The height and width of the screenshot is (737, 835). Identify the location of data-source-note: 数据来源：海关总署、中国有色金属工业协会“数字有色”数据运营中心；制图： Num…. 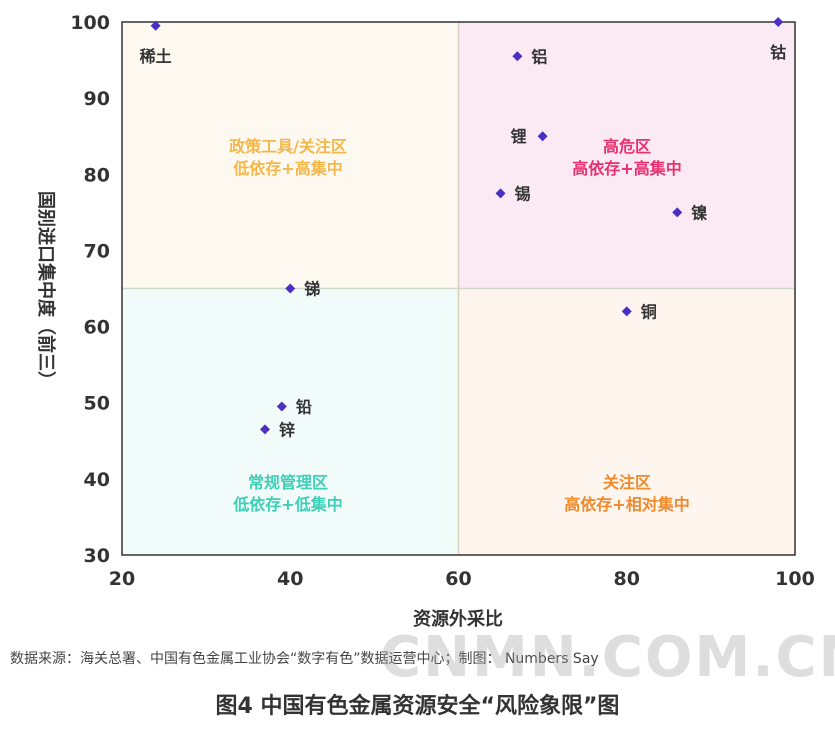
(304, 659).